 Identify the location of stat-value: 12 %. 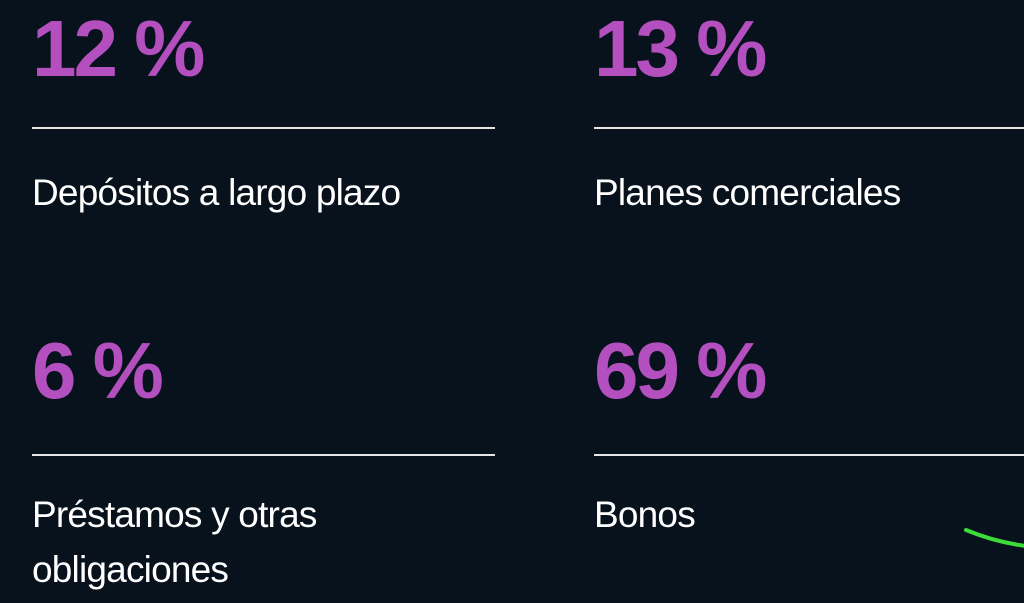
(118, 48).